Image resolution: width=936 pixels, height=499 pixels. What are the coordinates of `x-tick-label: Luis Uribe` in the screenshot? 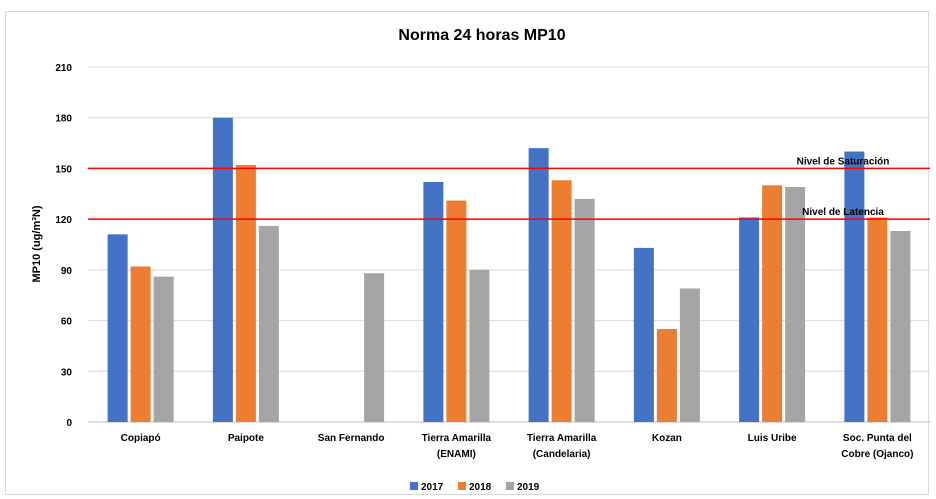 It's located at (772, 438).